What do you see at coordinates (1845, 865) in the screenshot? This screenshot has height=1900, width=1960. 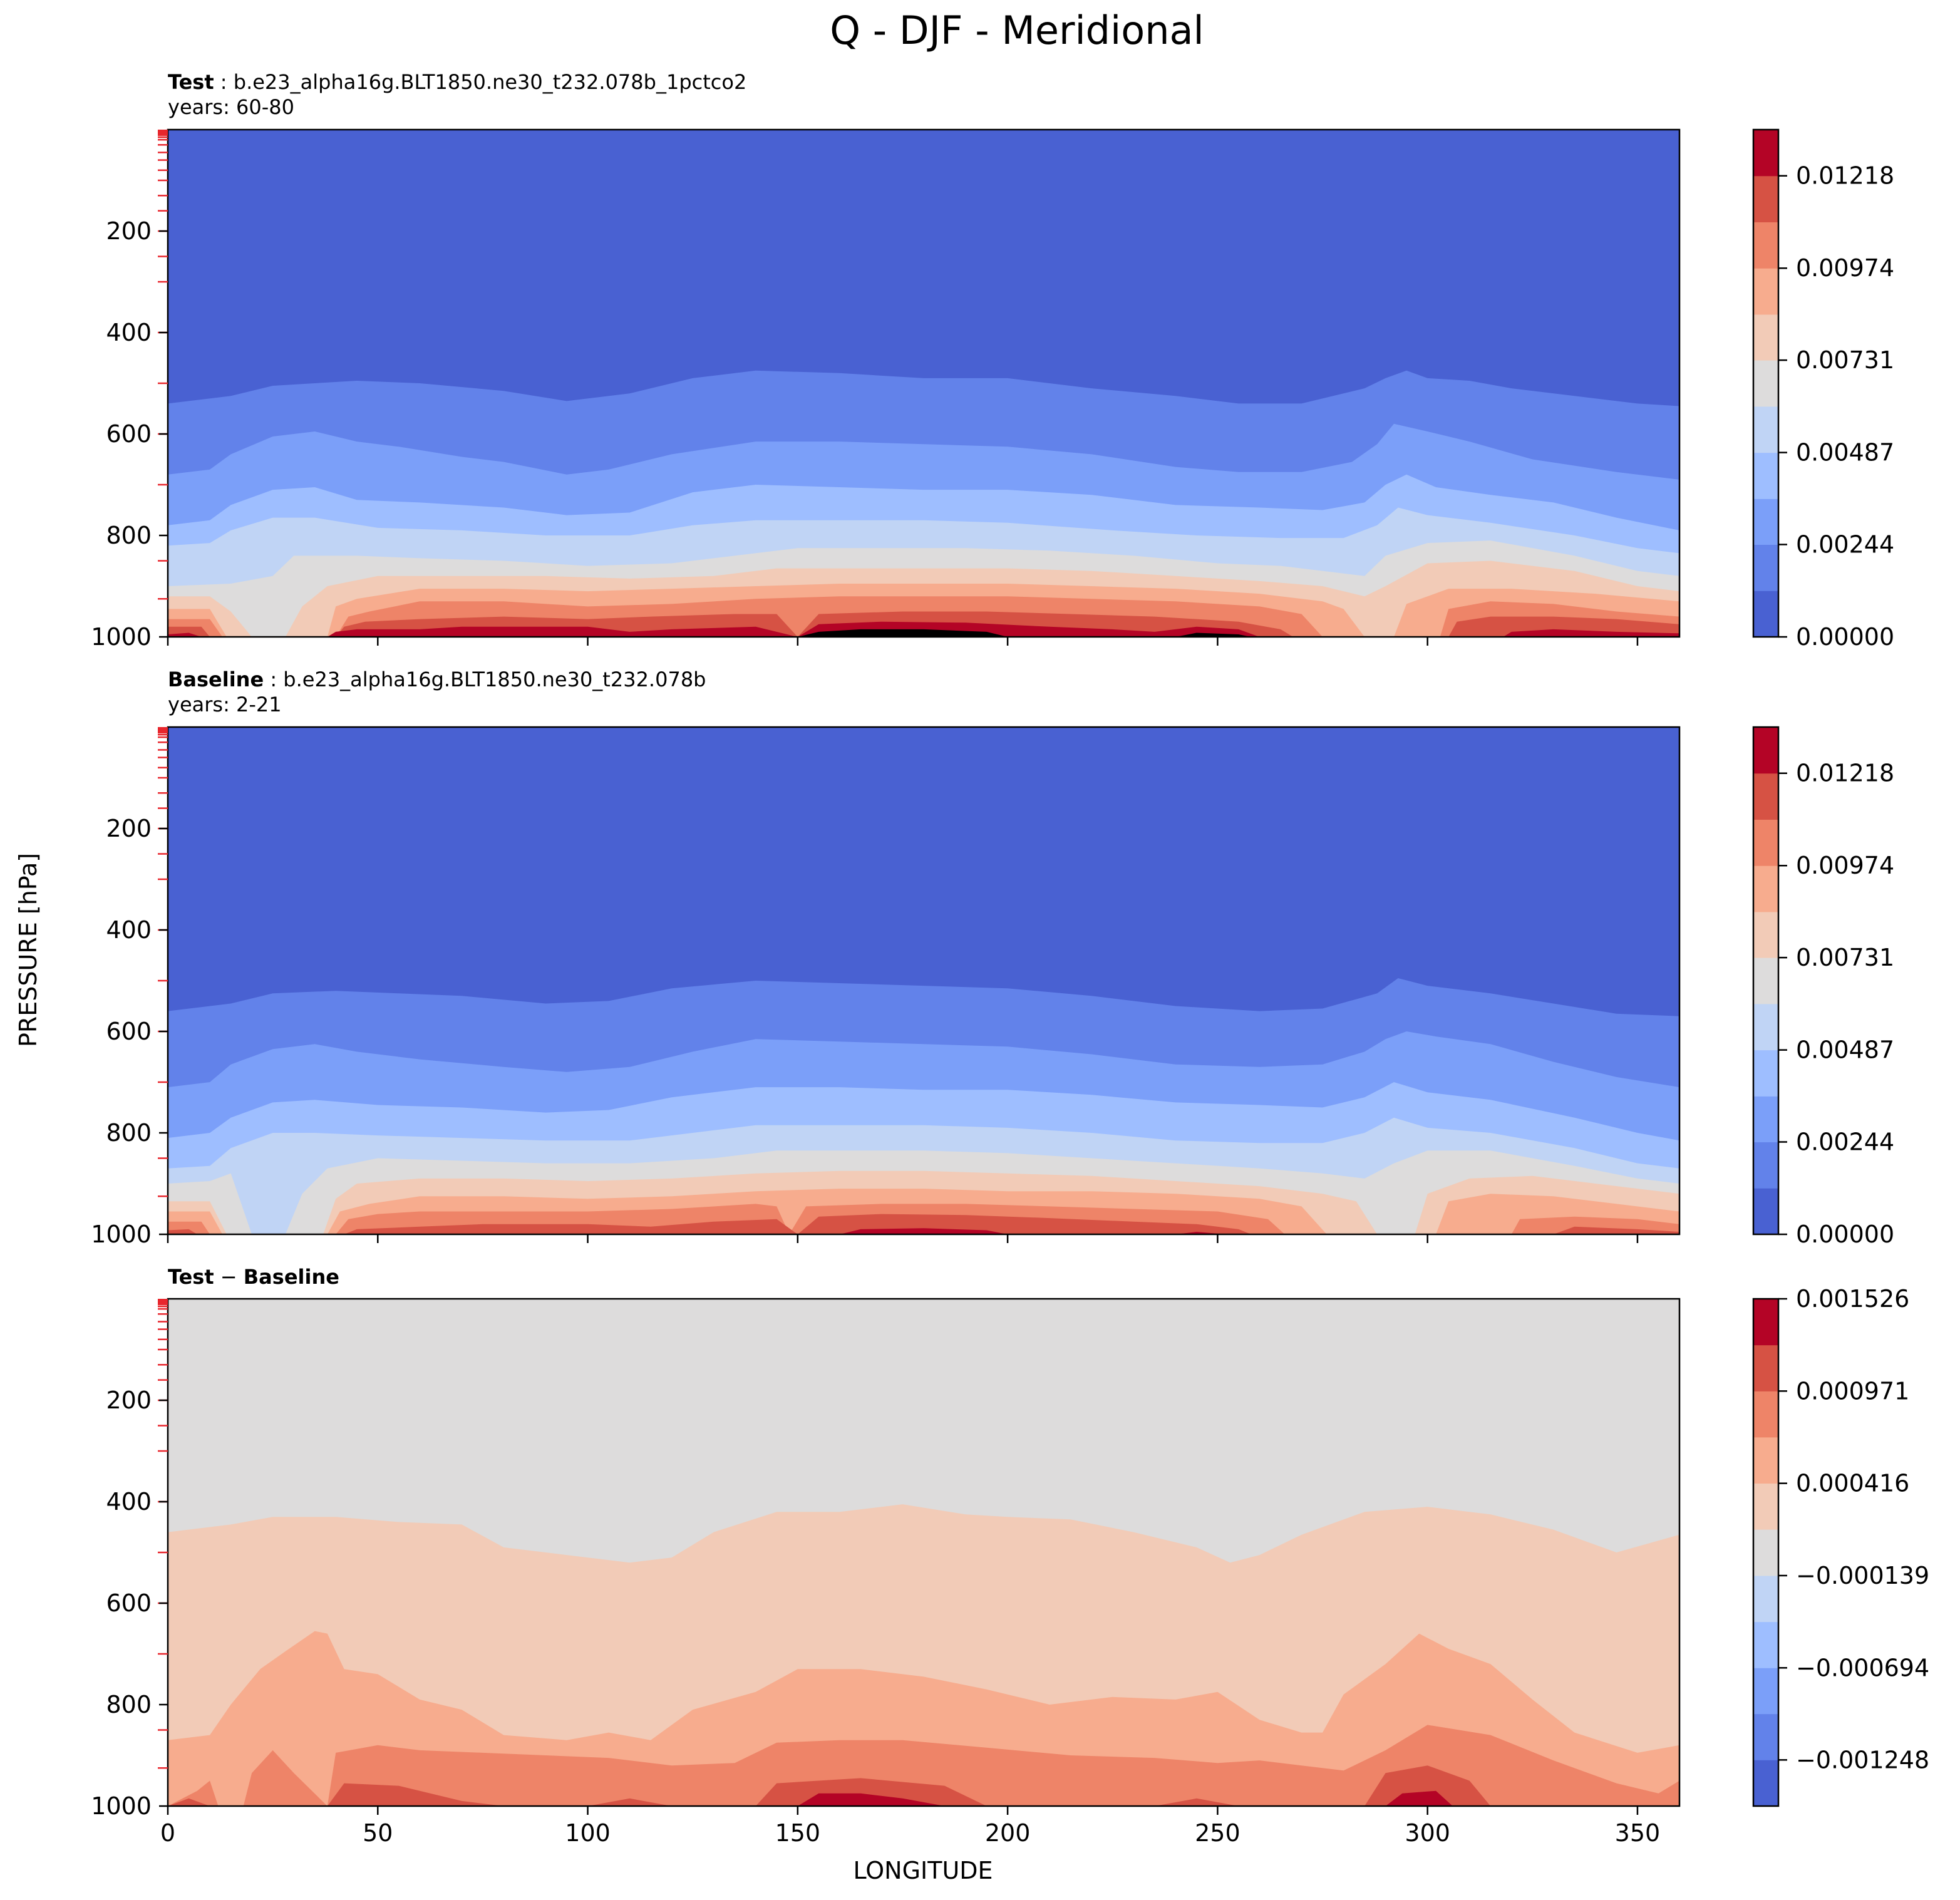 I see `colorbar-tick-label: 0.00974` at bounding box center [1845, 865].